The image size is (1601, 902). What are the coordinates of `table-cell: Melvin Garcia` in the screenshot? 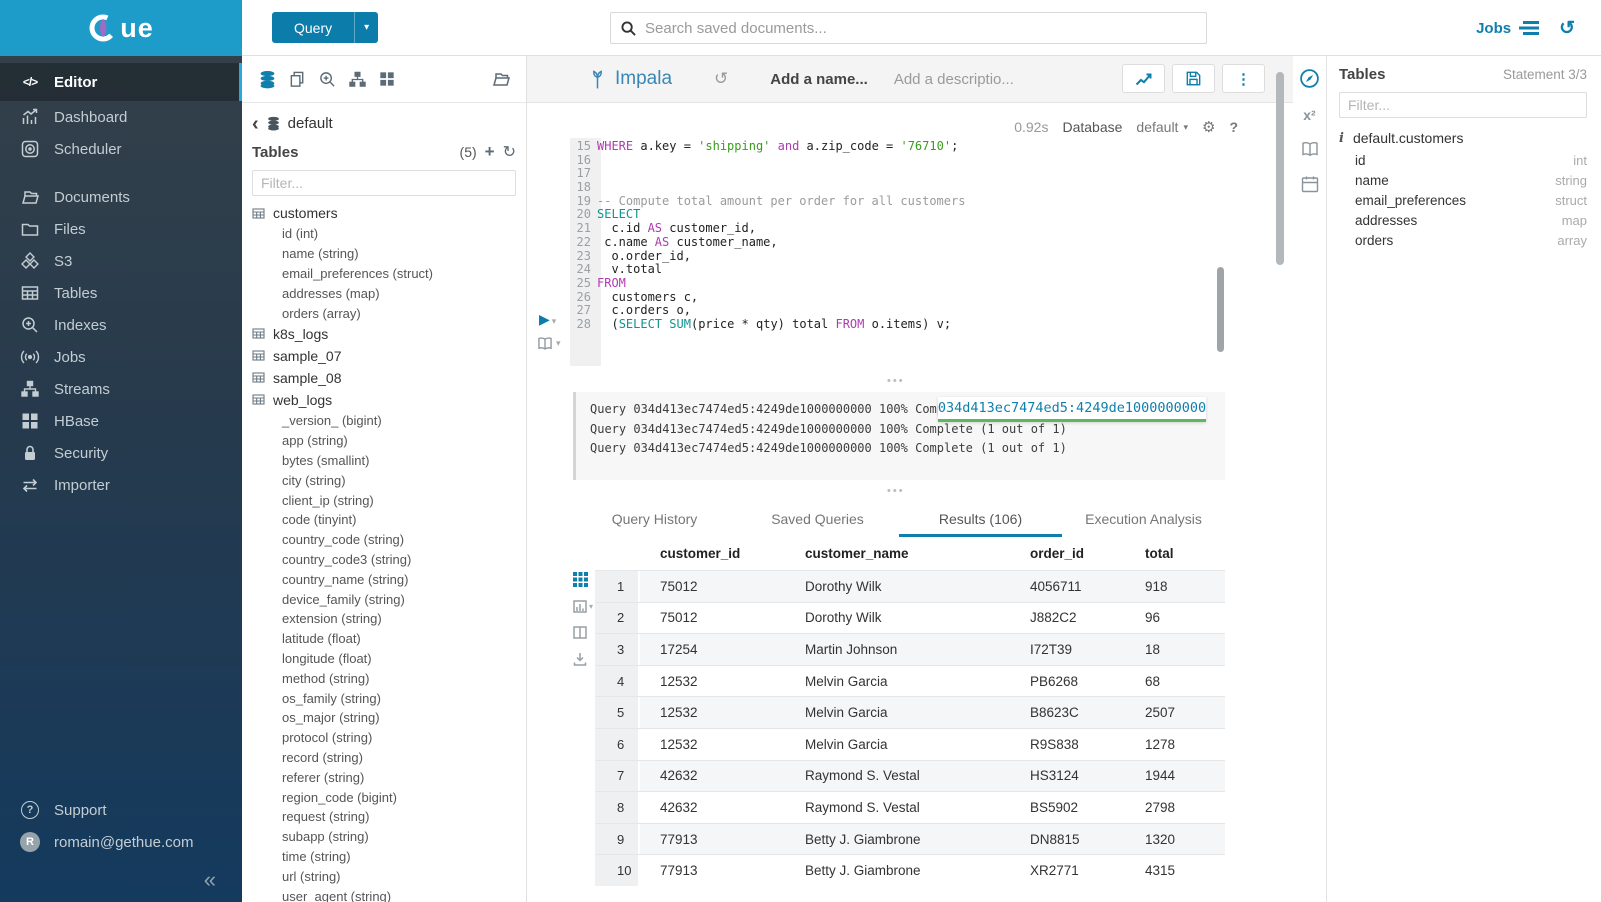 It's located at (846, 681).